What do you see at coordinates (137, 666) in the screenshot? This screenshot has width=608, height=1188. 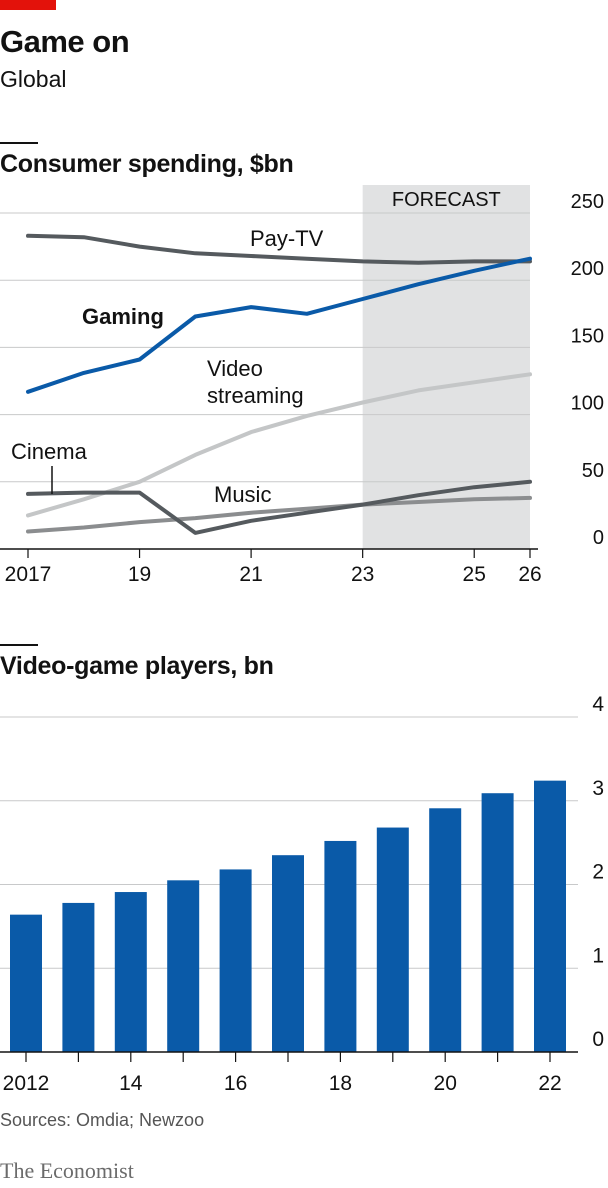 I see `chart2-title: Video-game players, bn` at bounding box center [137, 666].